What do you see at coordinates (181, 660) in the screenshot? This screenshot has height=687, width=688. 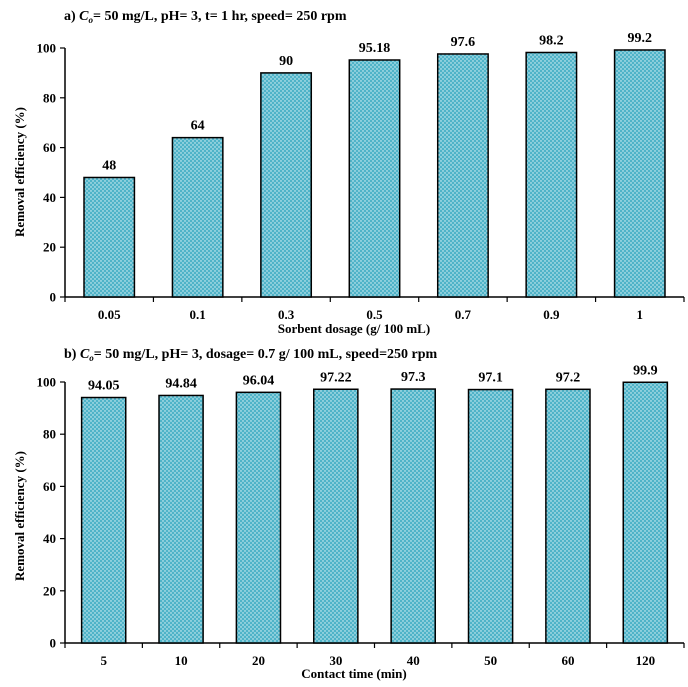 I see `chart-b-x-tick-label: 10` at bounding box center [181, 660].